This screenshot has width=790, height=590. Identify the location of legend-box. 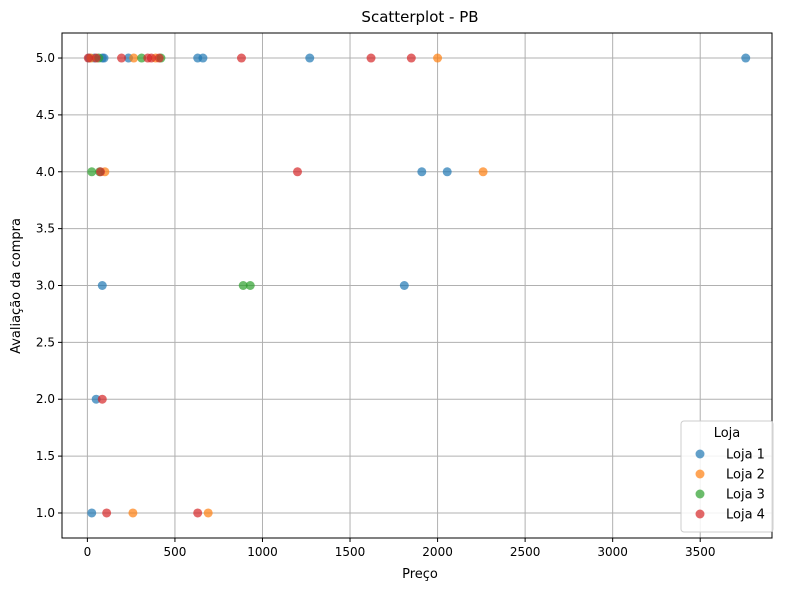
(727, 476).